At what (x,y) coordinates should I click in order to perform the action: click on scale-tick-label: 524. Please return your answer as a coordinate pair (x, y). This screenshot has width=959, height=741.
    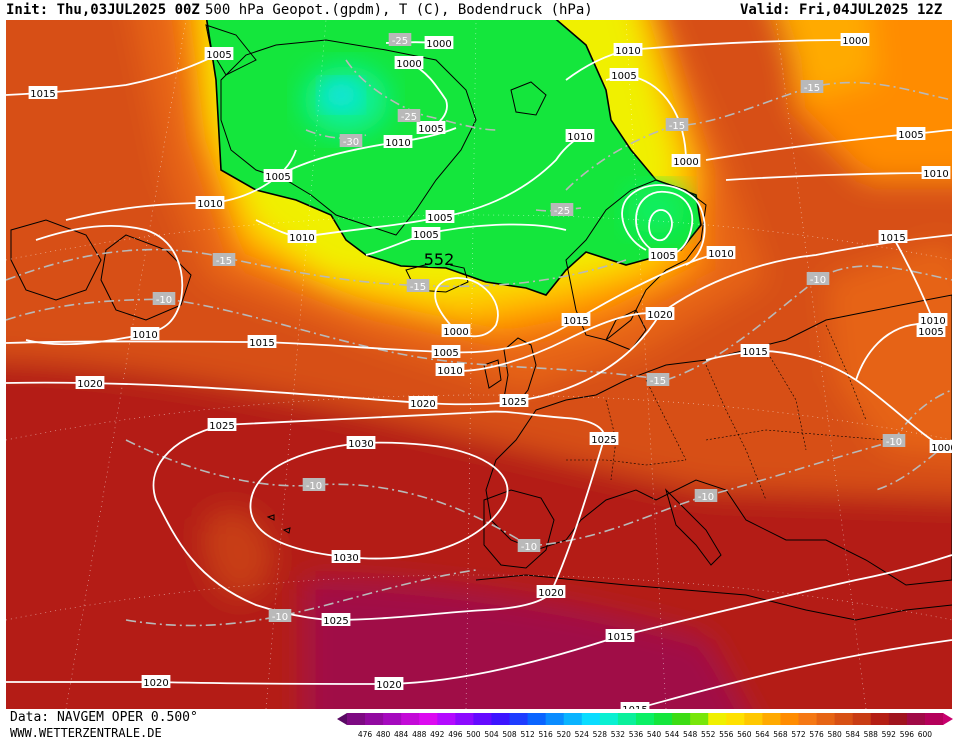
    Looking at the image, I should click on (582, 734).